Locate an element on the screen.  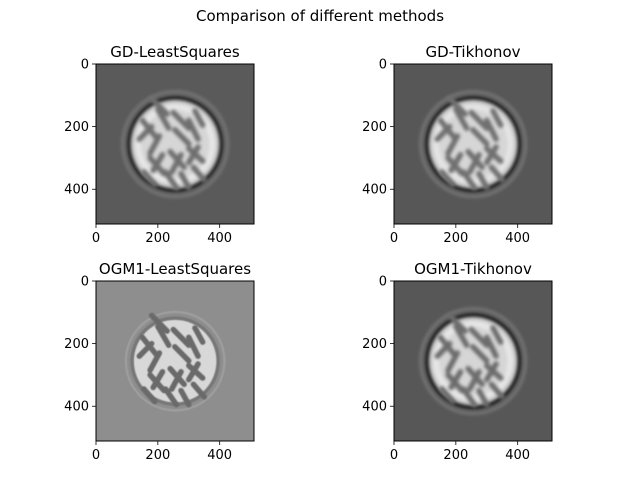
image-panel-0: 0 200 400 0 200 400 is located at coordinates (159, 152).